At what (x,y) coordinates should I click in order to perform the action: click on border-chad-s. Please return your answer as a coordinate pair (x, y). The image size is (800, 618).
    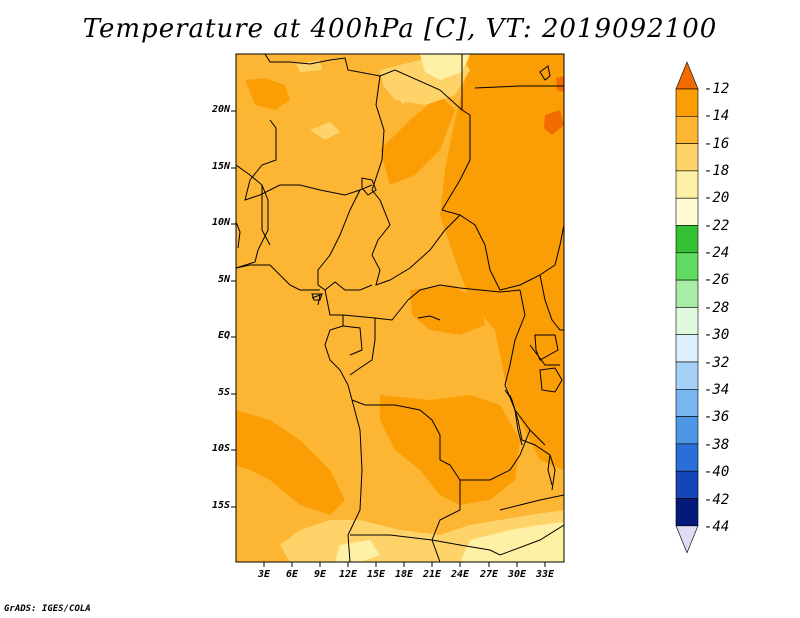
    Looking at the image, I should click on (416, 242).